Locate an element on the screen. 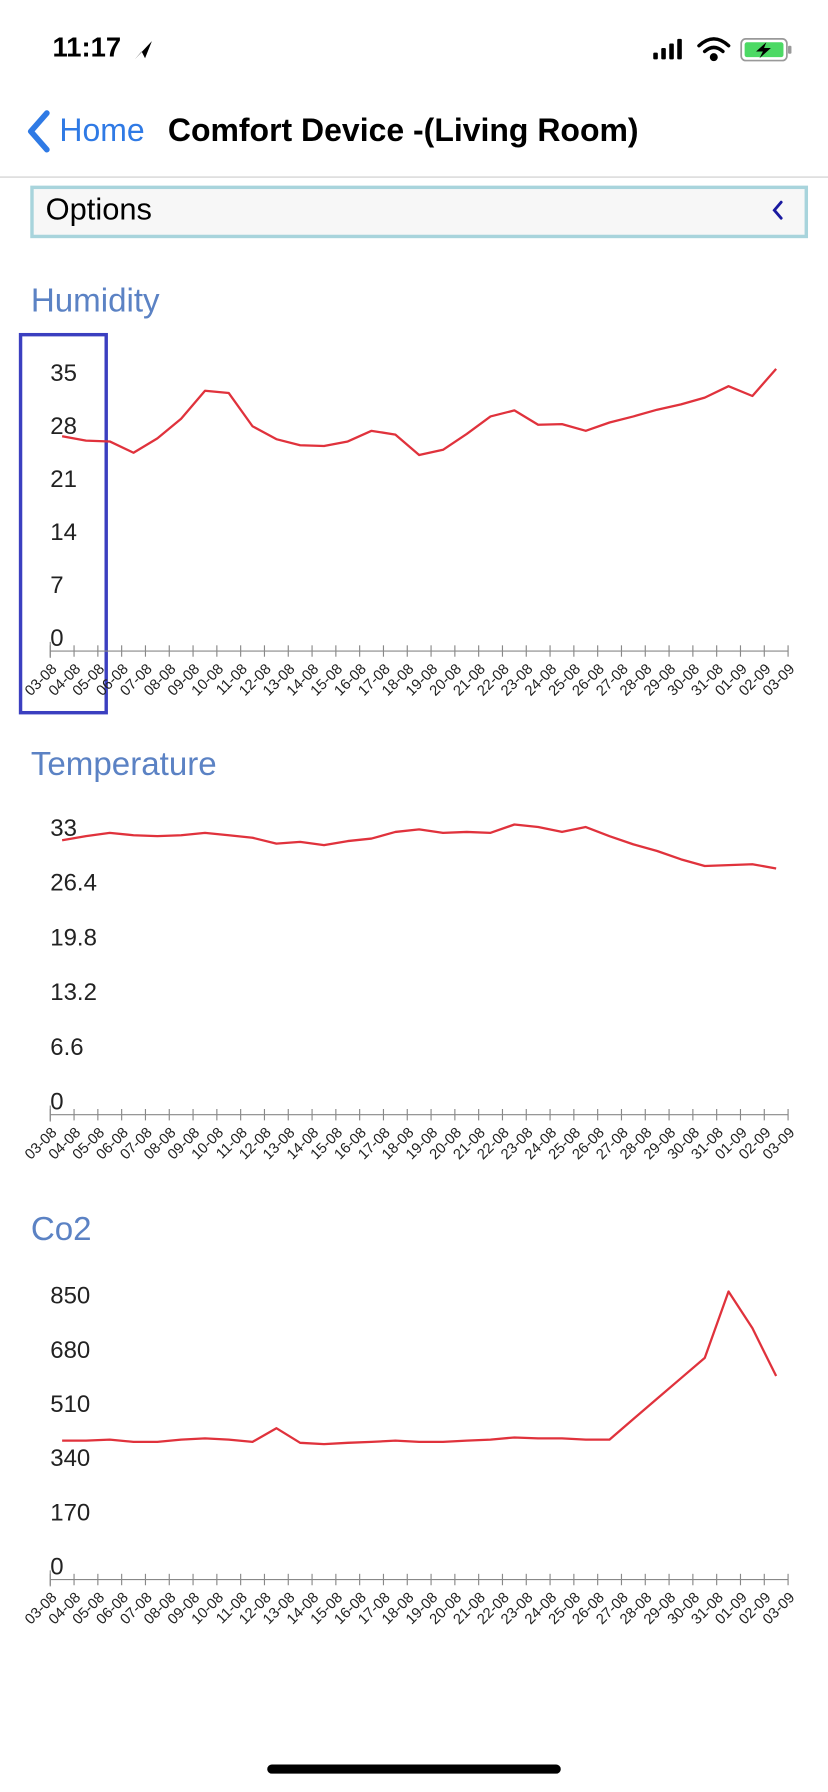  highlight-box is located at coordinates (63, 523).